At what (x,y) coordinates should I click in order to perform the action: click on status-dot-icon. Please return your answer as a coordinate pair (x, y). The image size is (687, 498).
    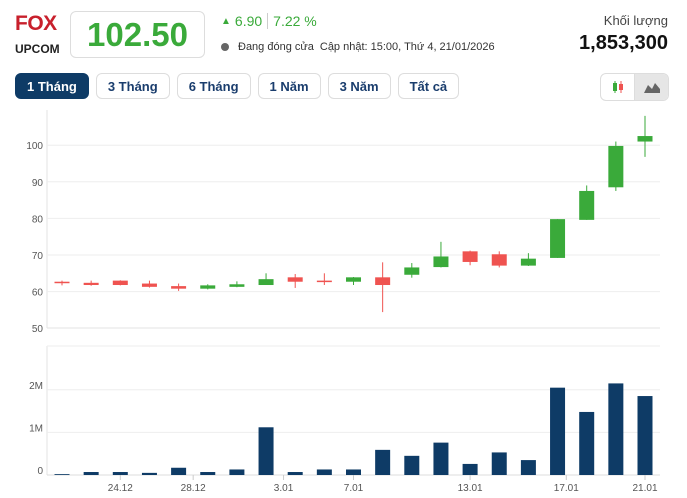
    Looking at the image, I should click on (225, 47).